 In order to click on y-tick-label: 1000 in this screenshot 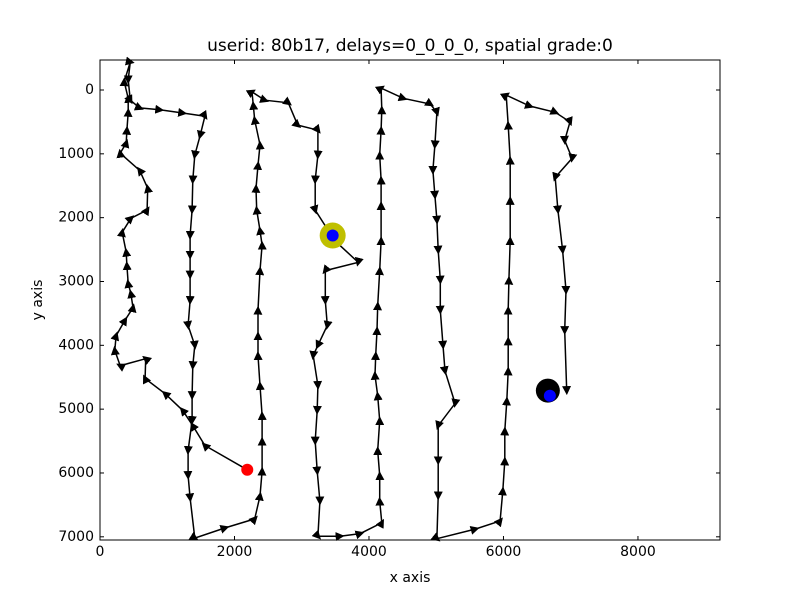, I will do `click(76, 154)`.